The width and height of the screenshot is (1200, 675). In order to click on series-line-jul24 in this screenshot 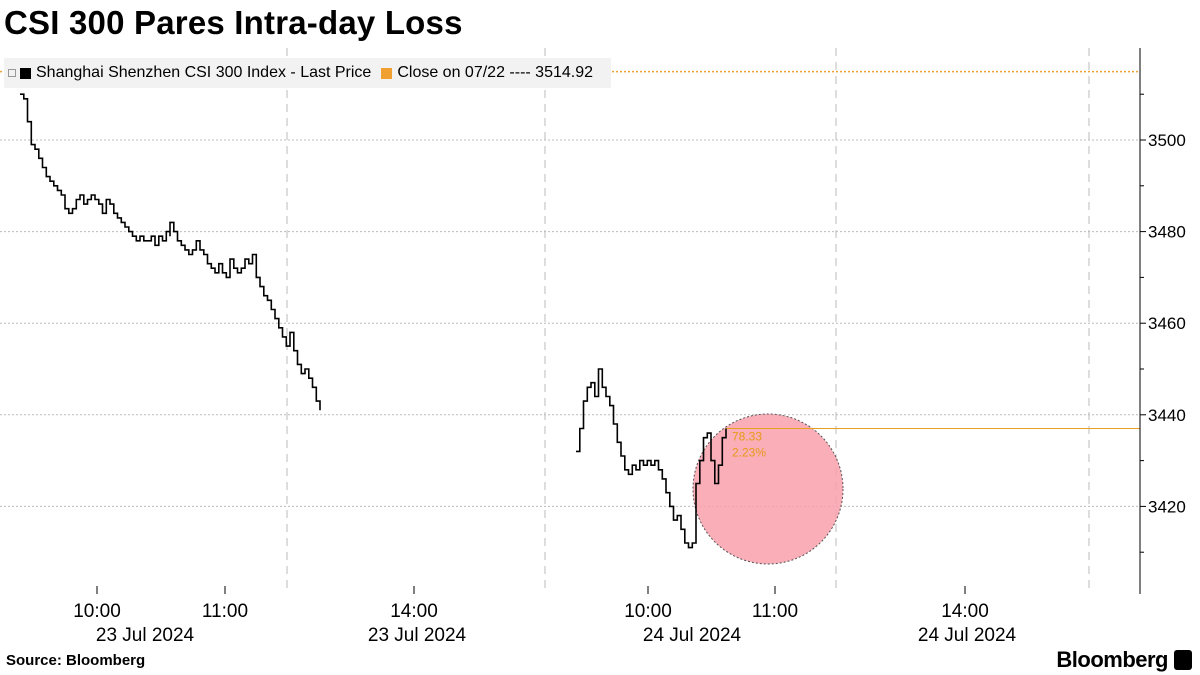, I will do `click(651, 458)`.